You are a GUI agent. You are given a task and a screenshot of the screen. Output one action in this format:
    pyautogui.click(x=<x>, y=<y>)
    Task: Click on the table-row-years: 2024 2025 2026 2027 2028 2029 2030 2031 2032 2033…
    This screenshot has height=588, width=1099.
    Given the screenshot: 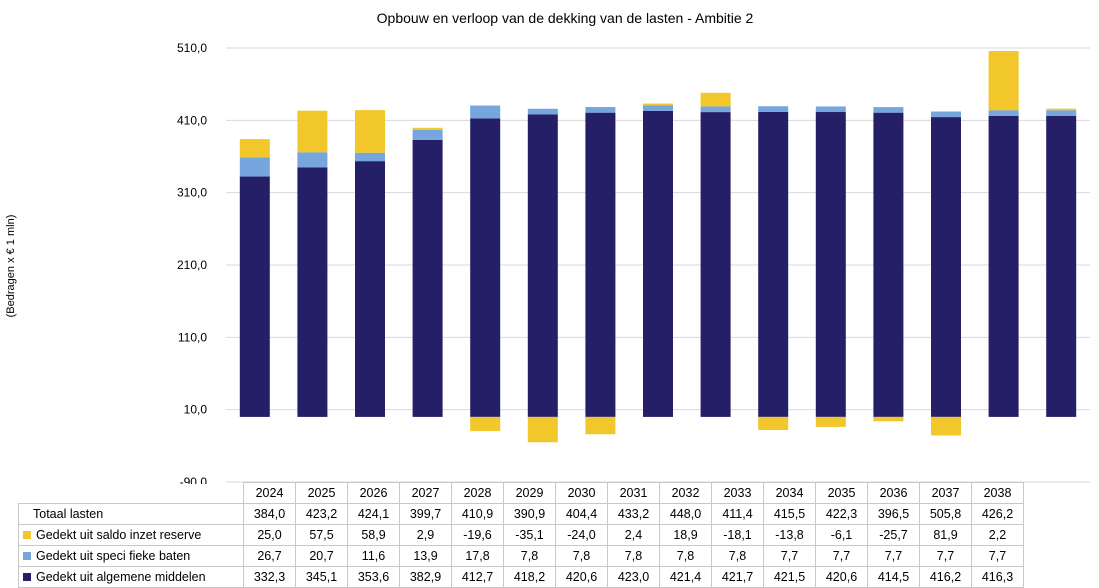 What is the action you would take?
    pyautogui.click(x=521, y=493)
    